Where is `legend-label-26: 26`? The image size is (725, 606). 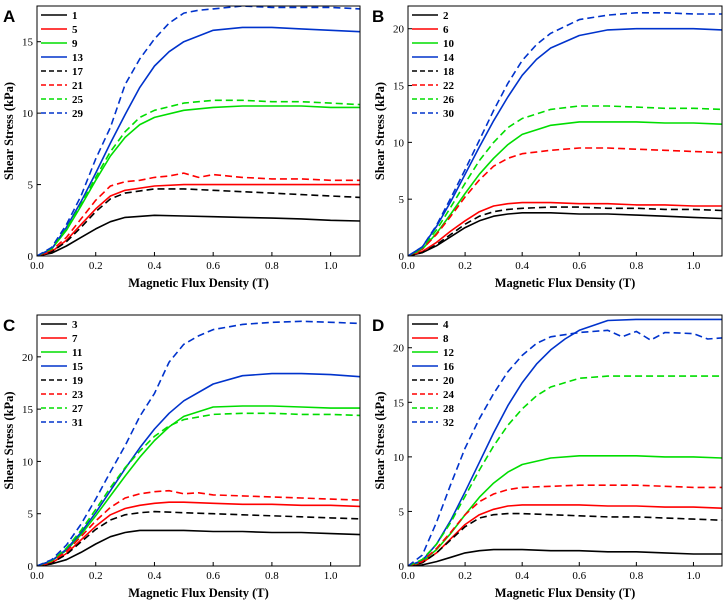
legend-label-26: 26 is located at coordinates (449, 100).